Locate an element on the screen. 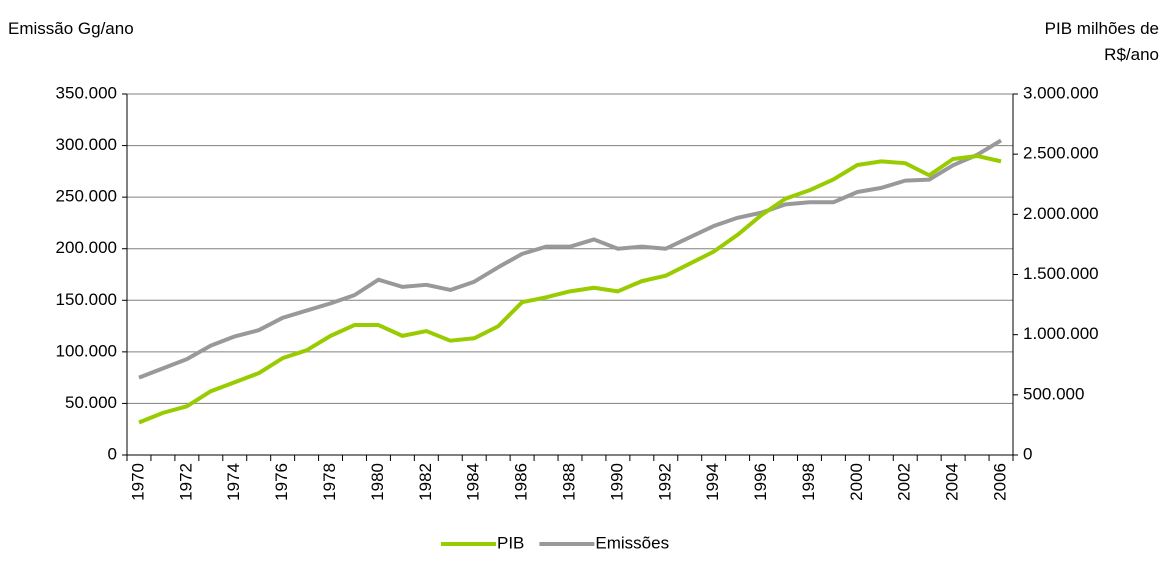 The width and height of the screenshot is (1167, 580). x-tick-label: 1990 is located at coordinates (616, 482).